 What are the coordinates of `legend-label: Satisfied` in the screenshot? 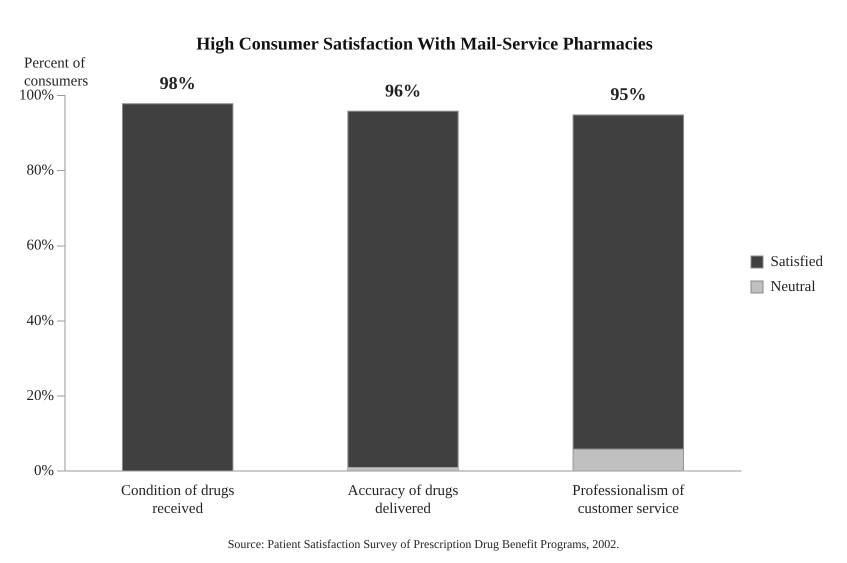 It's located at (797, 262).